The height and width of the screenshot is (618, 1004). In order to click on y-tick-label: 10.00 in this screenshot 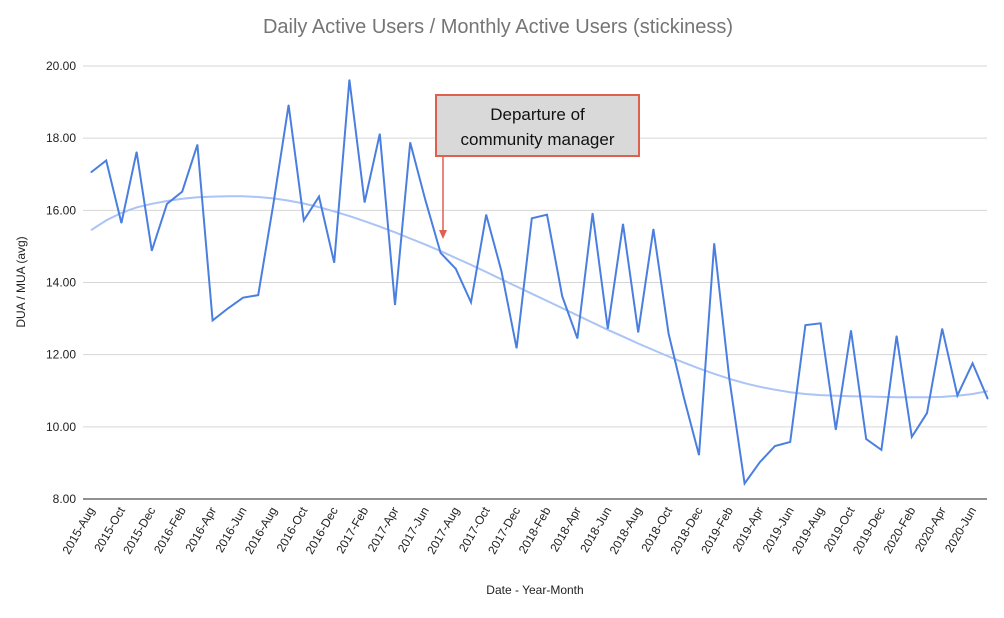, I will do `click(61, 427)`.